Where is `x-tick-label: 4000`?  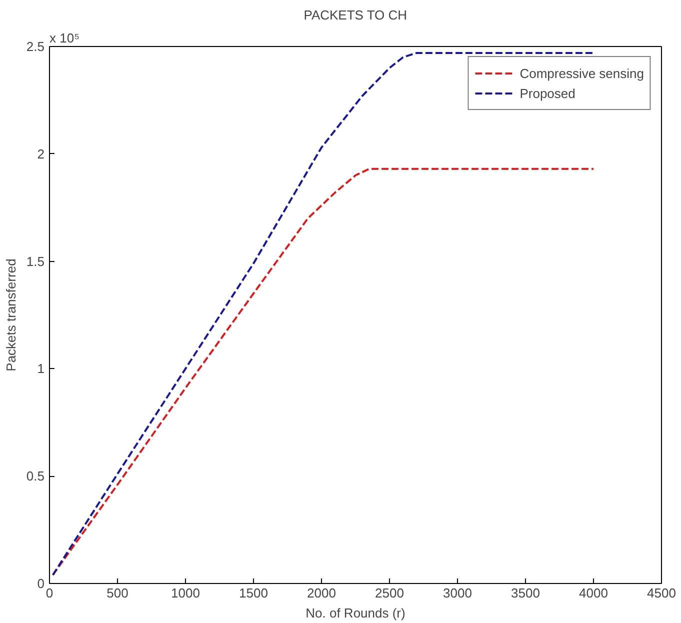
x-tick-label: 4000 is located at coordinates (593, 593).